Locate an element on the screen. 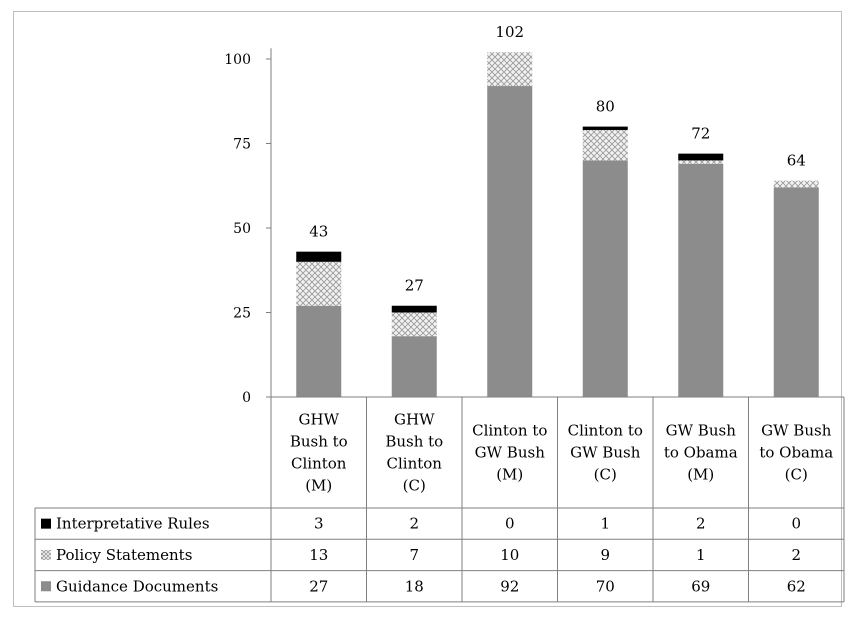 The height and width of the screenshot is (618, 855). legend-key-guidance-documents is located at coordinates (46, 586).